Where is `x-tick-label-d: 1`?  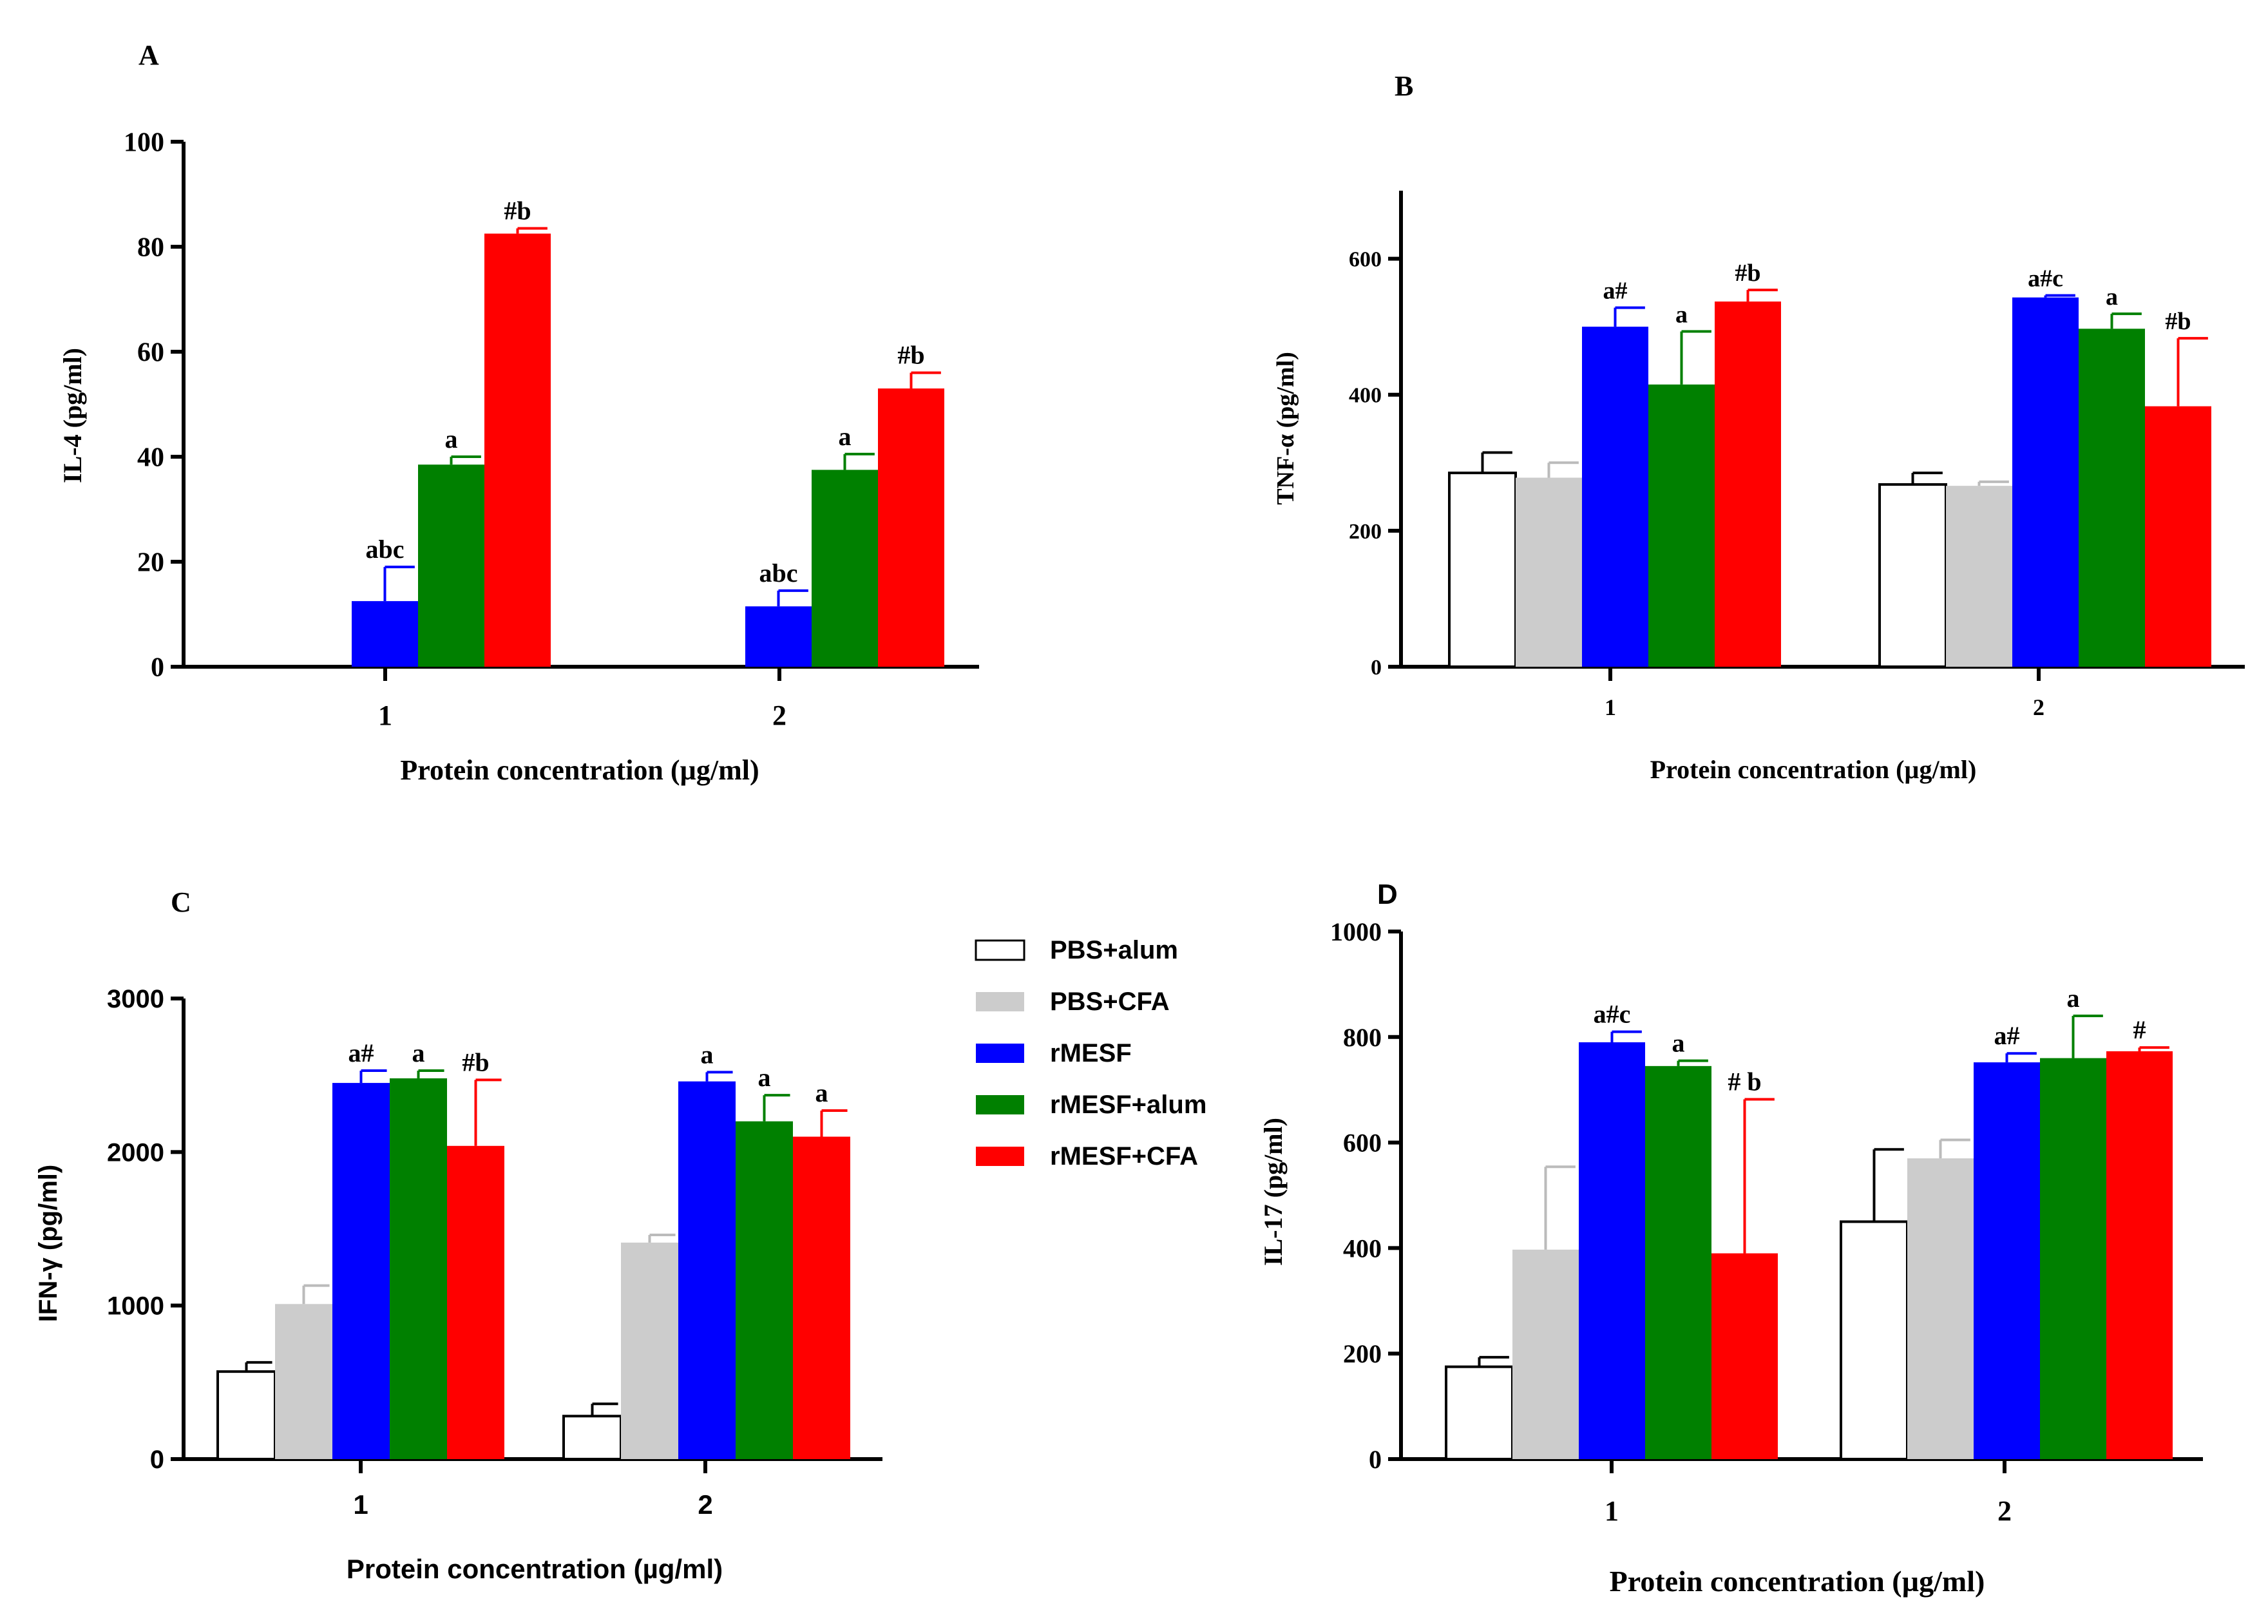
x-tick-label-d: 1 is located at coordinates (1612, 1511).